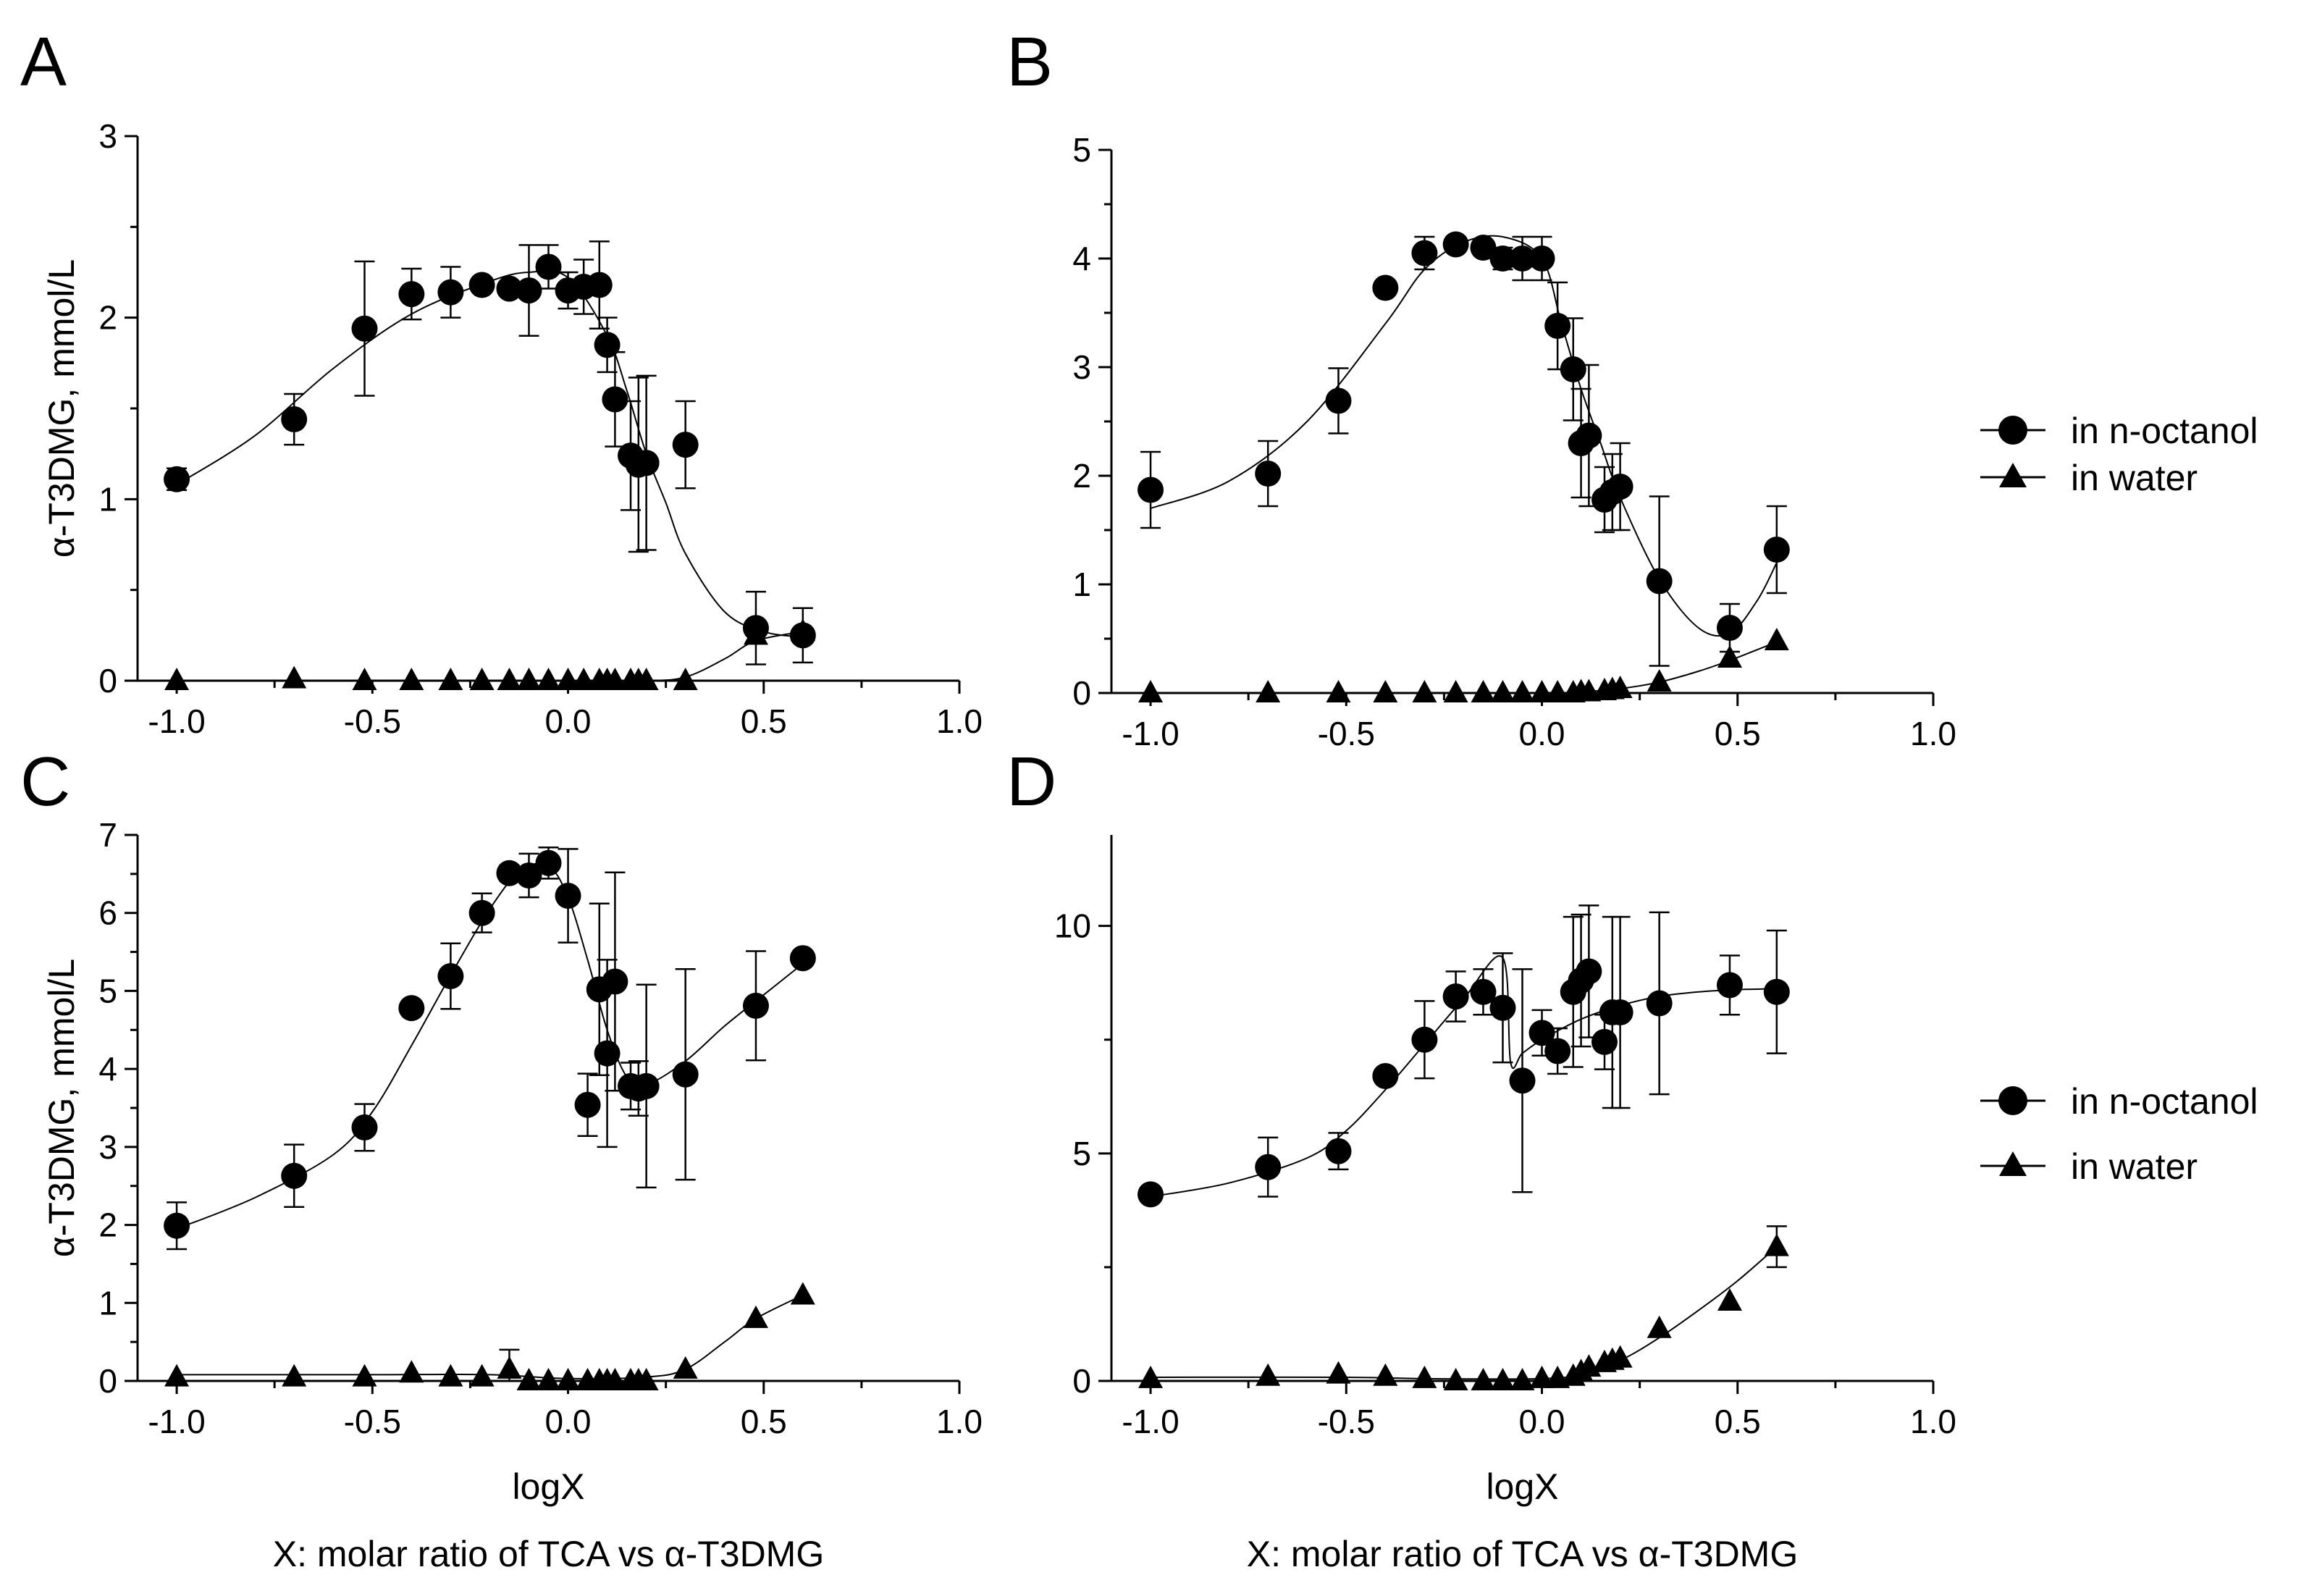 The width and height of the screenshot is (2317, 1596). I want to click on y-axis-title: α-T3DMG, mmol/L, so click(62, 408).